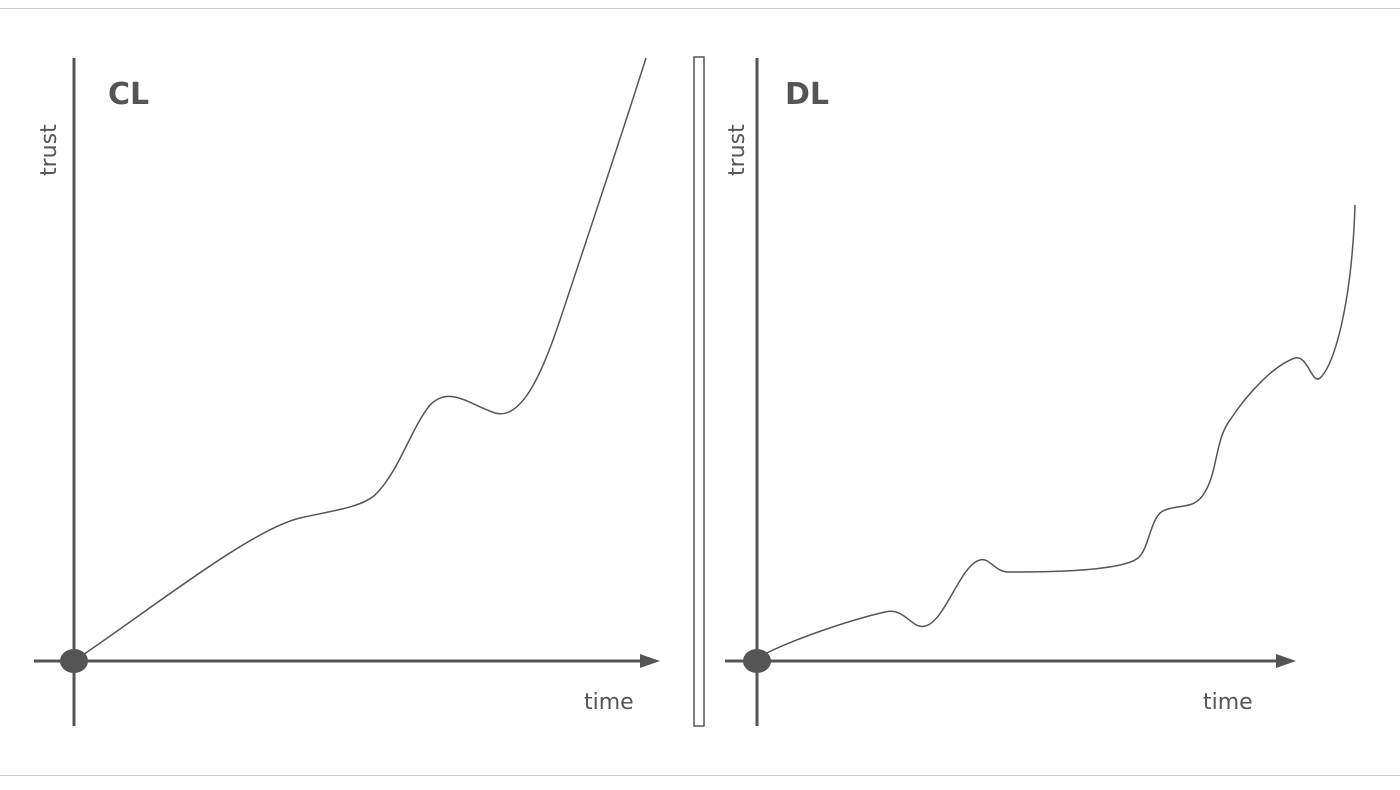  Describe the element at coordinates (74, 661) in the screenshot. I see `cl-origin-dot` at that location.